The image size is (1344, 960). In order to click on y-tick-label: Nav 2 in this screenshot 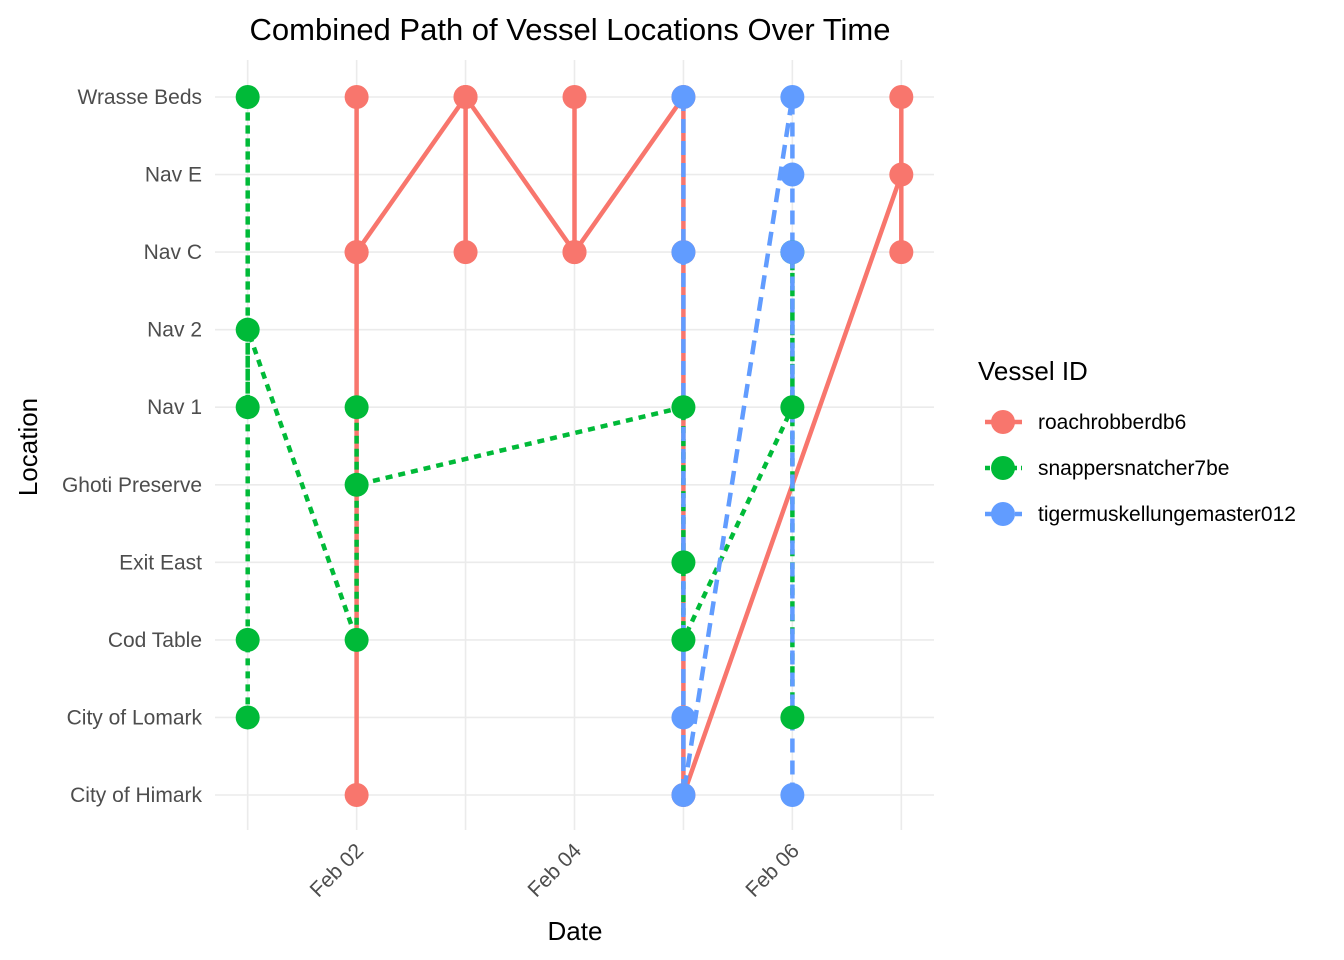, I will do `click(174, 330)`.